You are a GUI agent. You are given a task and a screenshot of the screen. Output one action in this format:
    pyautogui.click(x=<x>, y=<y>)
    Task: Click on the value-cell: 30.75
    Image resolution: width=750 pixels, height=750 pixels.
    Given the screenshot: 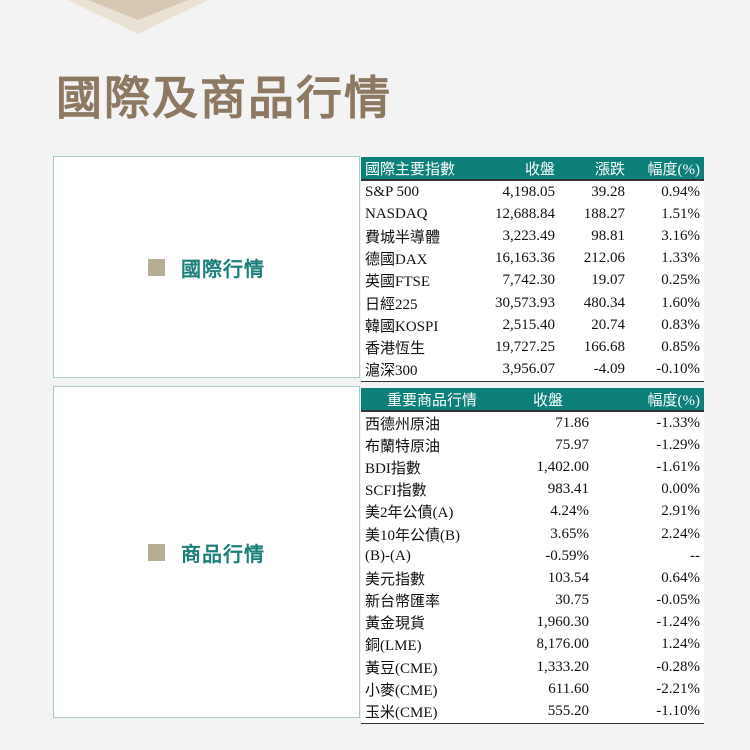 What is the action you would take?
    pyautogui.click(x=572, y=600)
    